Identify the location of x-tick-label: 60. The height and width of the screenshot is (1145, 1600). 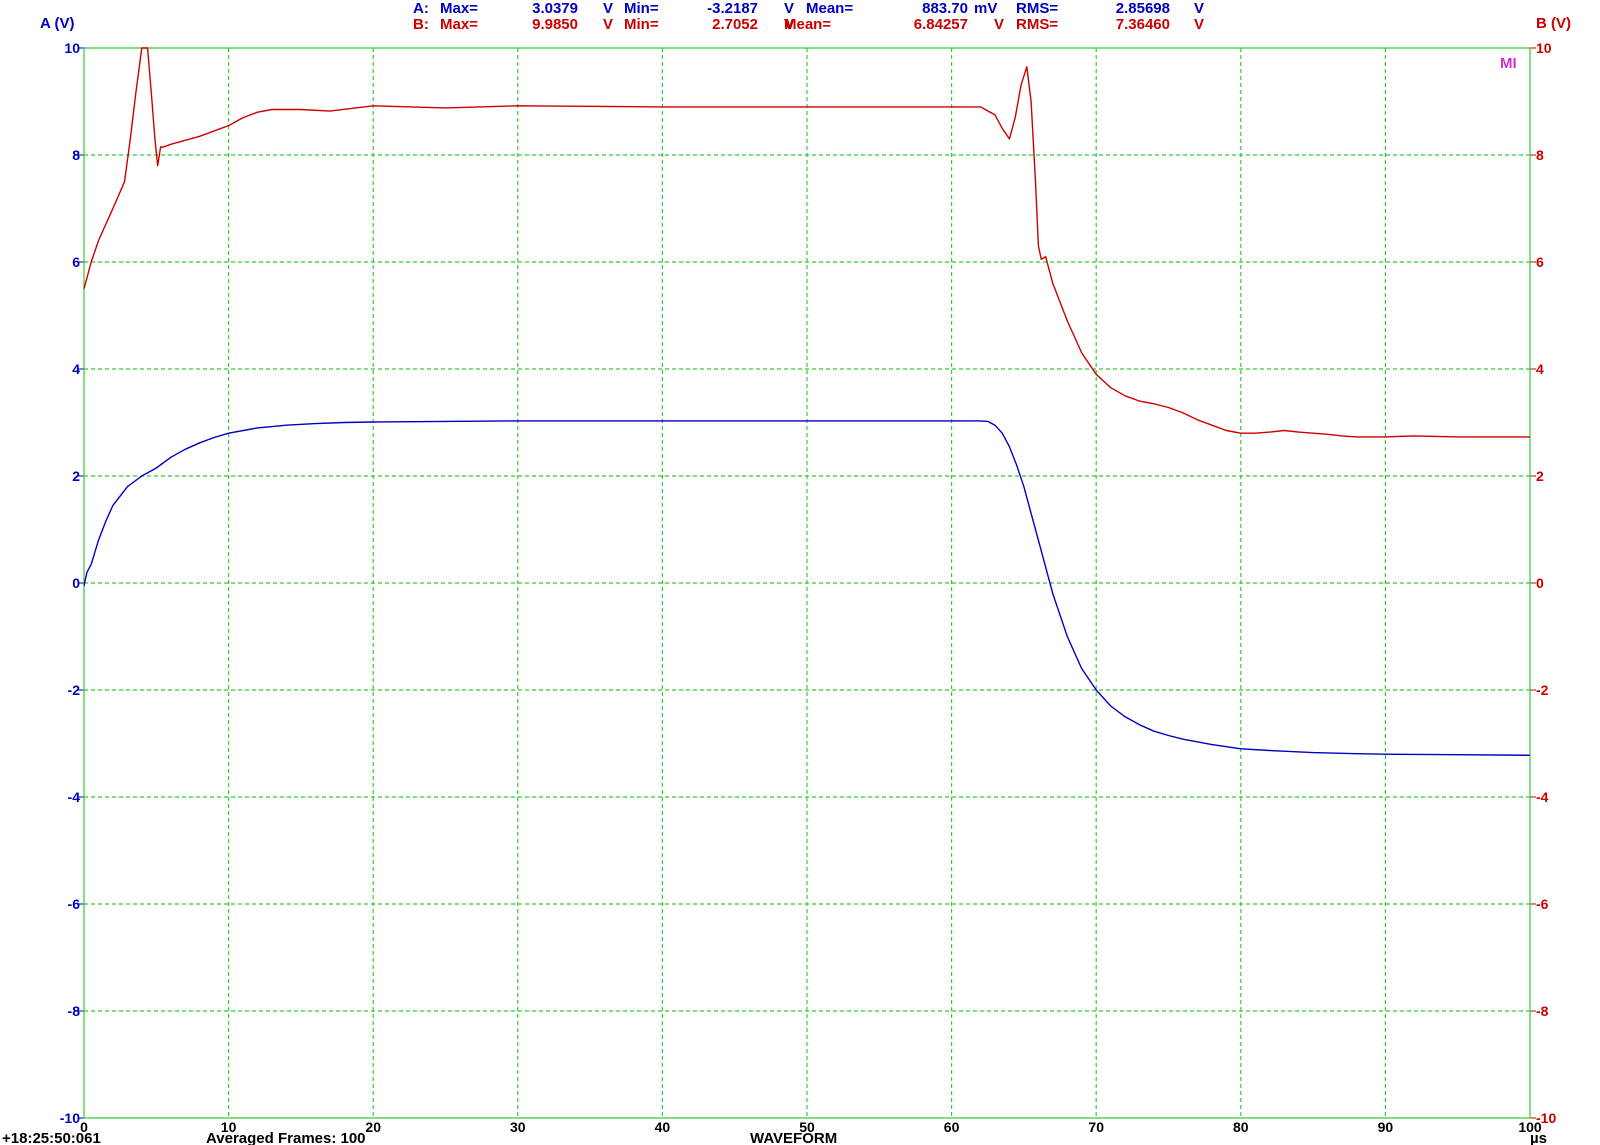
(952, 1127).